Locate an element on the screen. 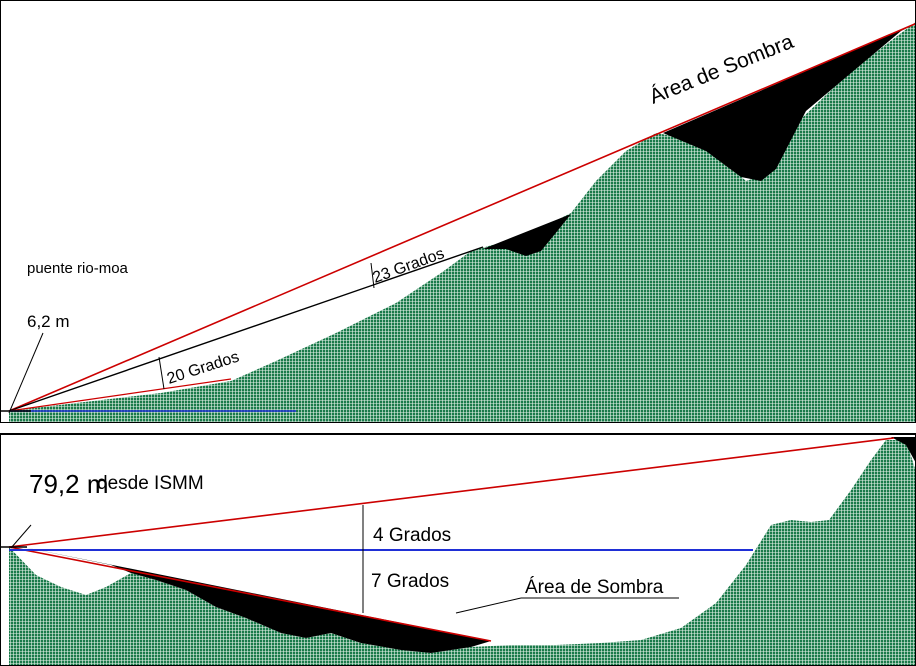 The image size is (916, 666). observer-height-label: 79,2 m is located at coordinates (69, 484).